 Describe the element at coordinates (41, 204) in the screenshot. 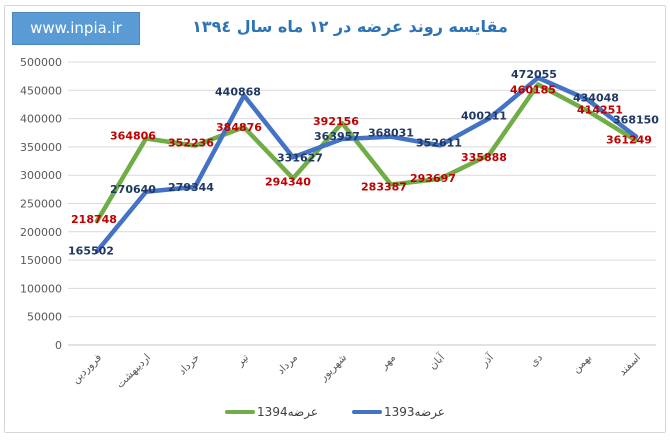

I see `y-axis-tick-label: 250000` at that location.